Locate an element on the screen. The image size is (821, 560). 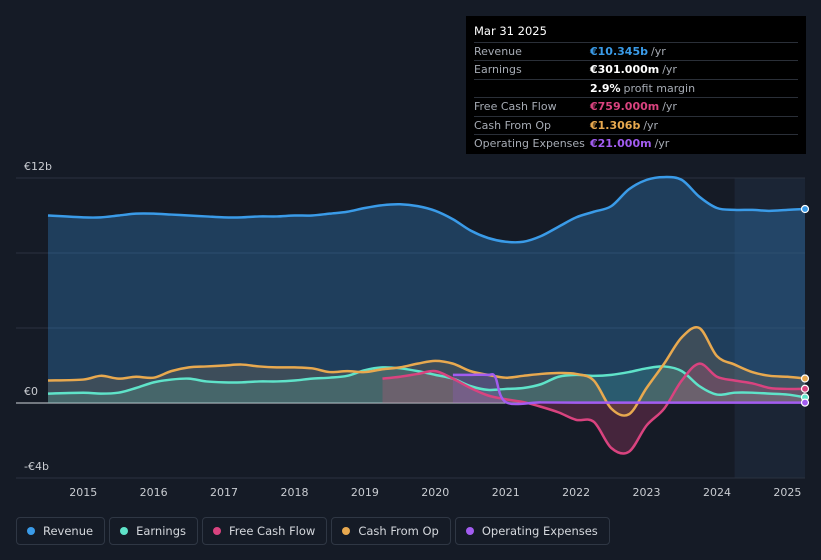
x-tick-label: 2021 is located at coordinates (506, 492).